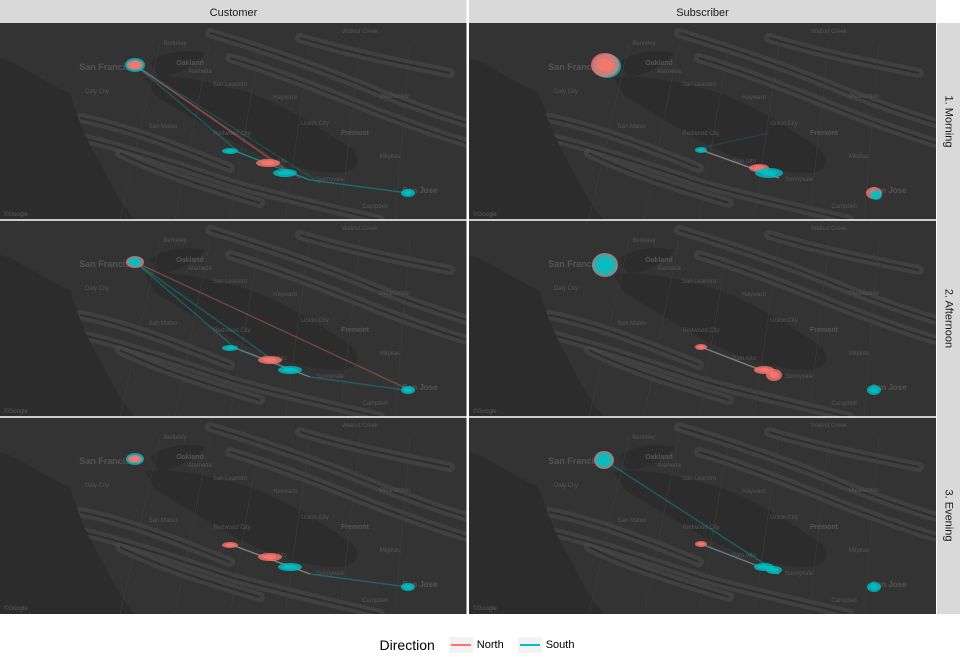 Image resolution: width=960 pixels, height=672 pixels. What do you see at coordinates (233, 11) in the screenshot?
I see `column-strip-customer` at bounding box center [233, 11].